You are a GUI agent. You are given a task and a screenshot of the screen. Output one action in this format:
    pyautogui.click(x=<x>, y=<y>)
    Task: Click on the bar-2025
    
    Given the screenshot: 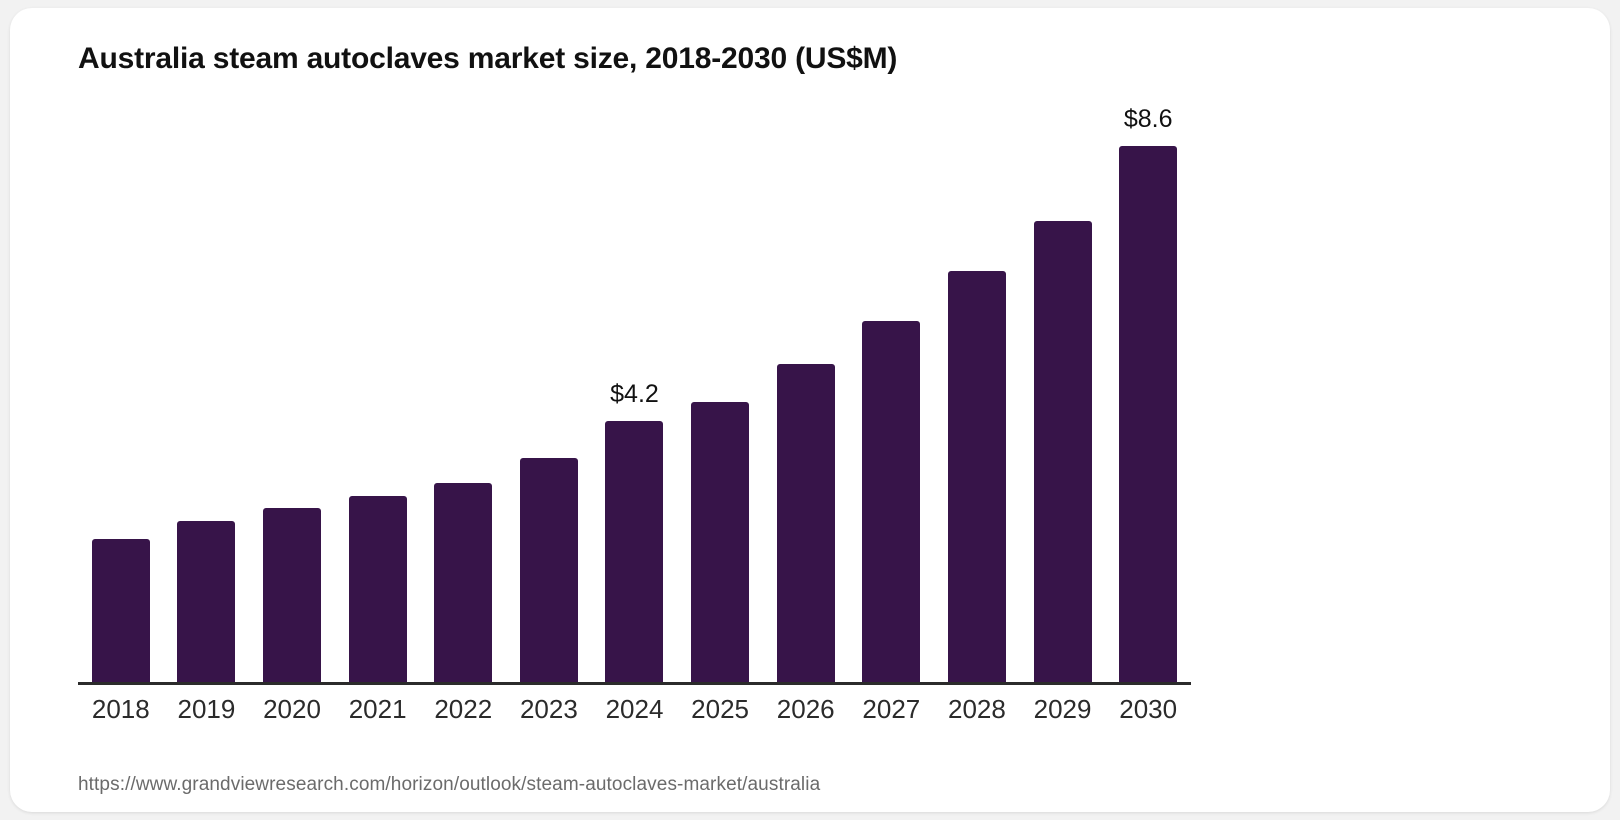 What is the action you would take?
    pyautogui.click(x=720, y=542)
    